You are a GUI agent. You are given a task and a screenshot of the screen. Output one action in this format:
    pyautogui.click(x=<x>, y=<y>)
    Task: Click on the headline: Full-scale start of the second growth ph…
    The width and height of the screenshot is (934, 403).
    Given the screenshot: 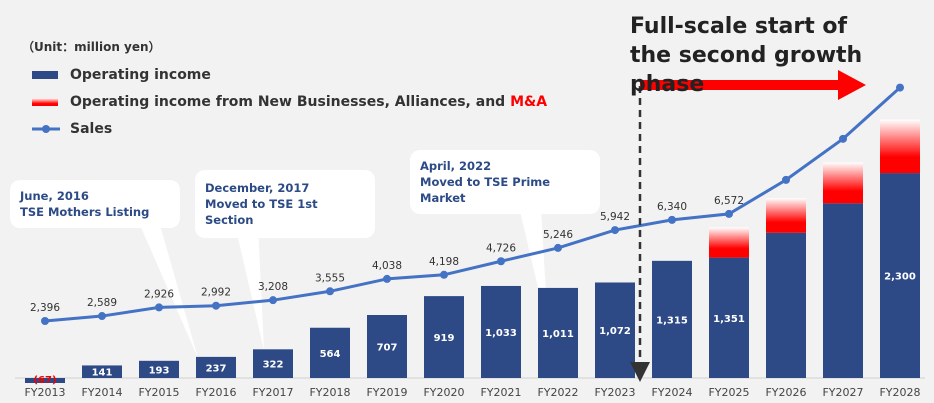 What is the action you would take?
    pyautogui.click(x=782, y=55)
    